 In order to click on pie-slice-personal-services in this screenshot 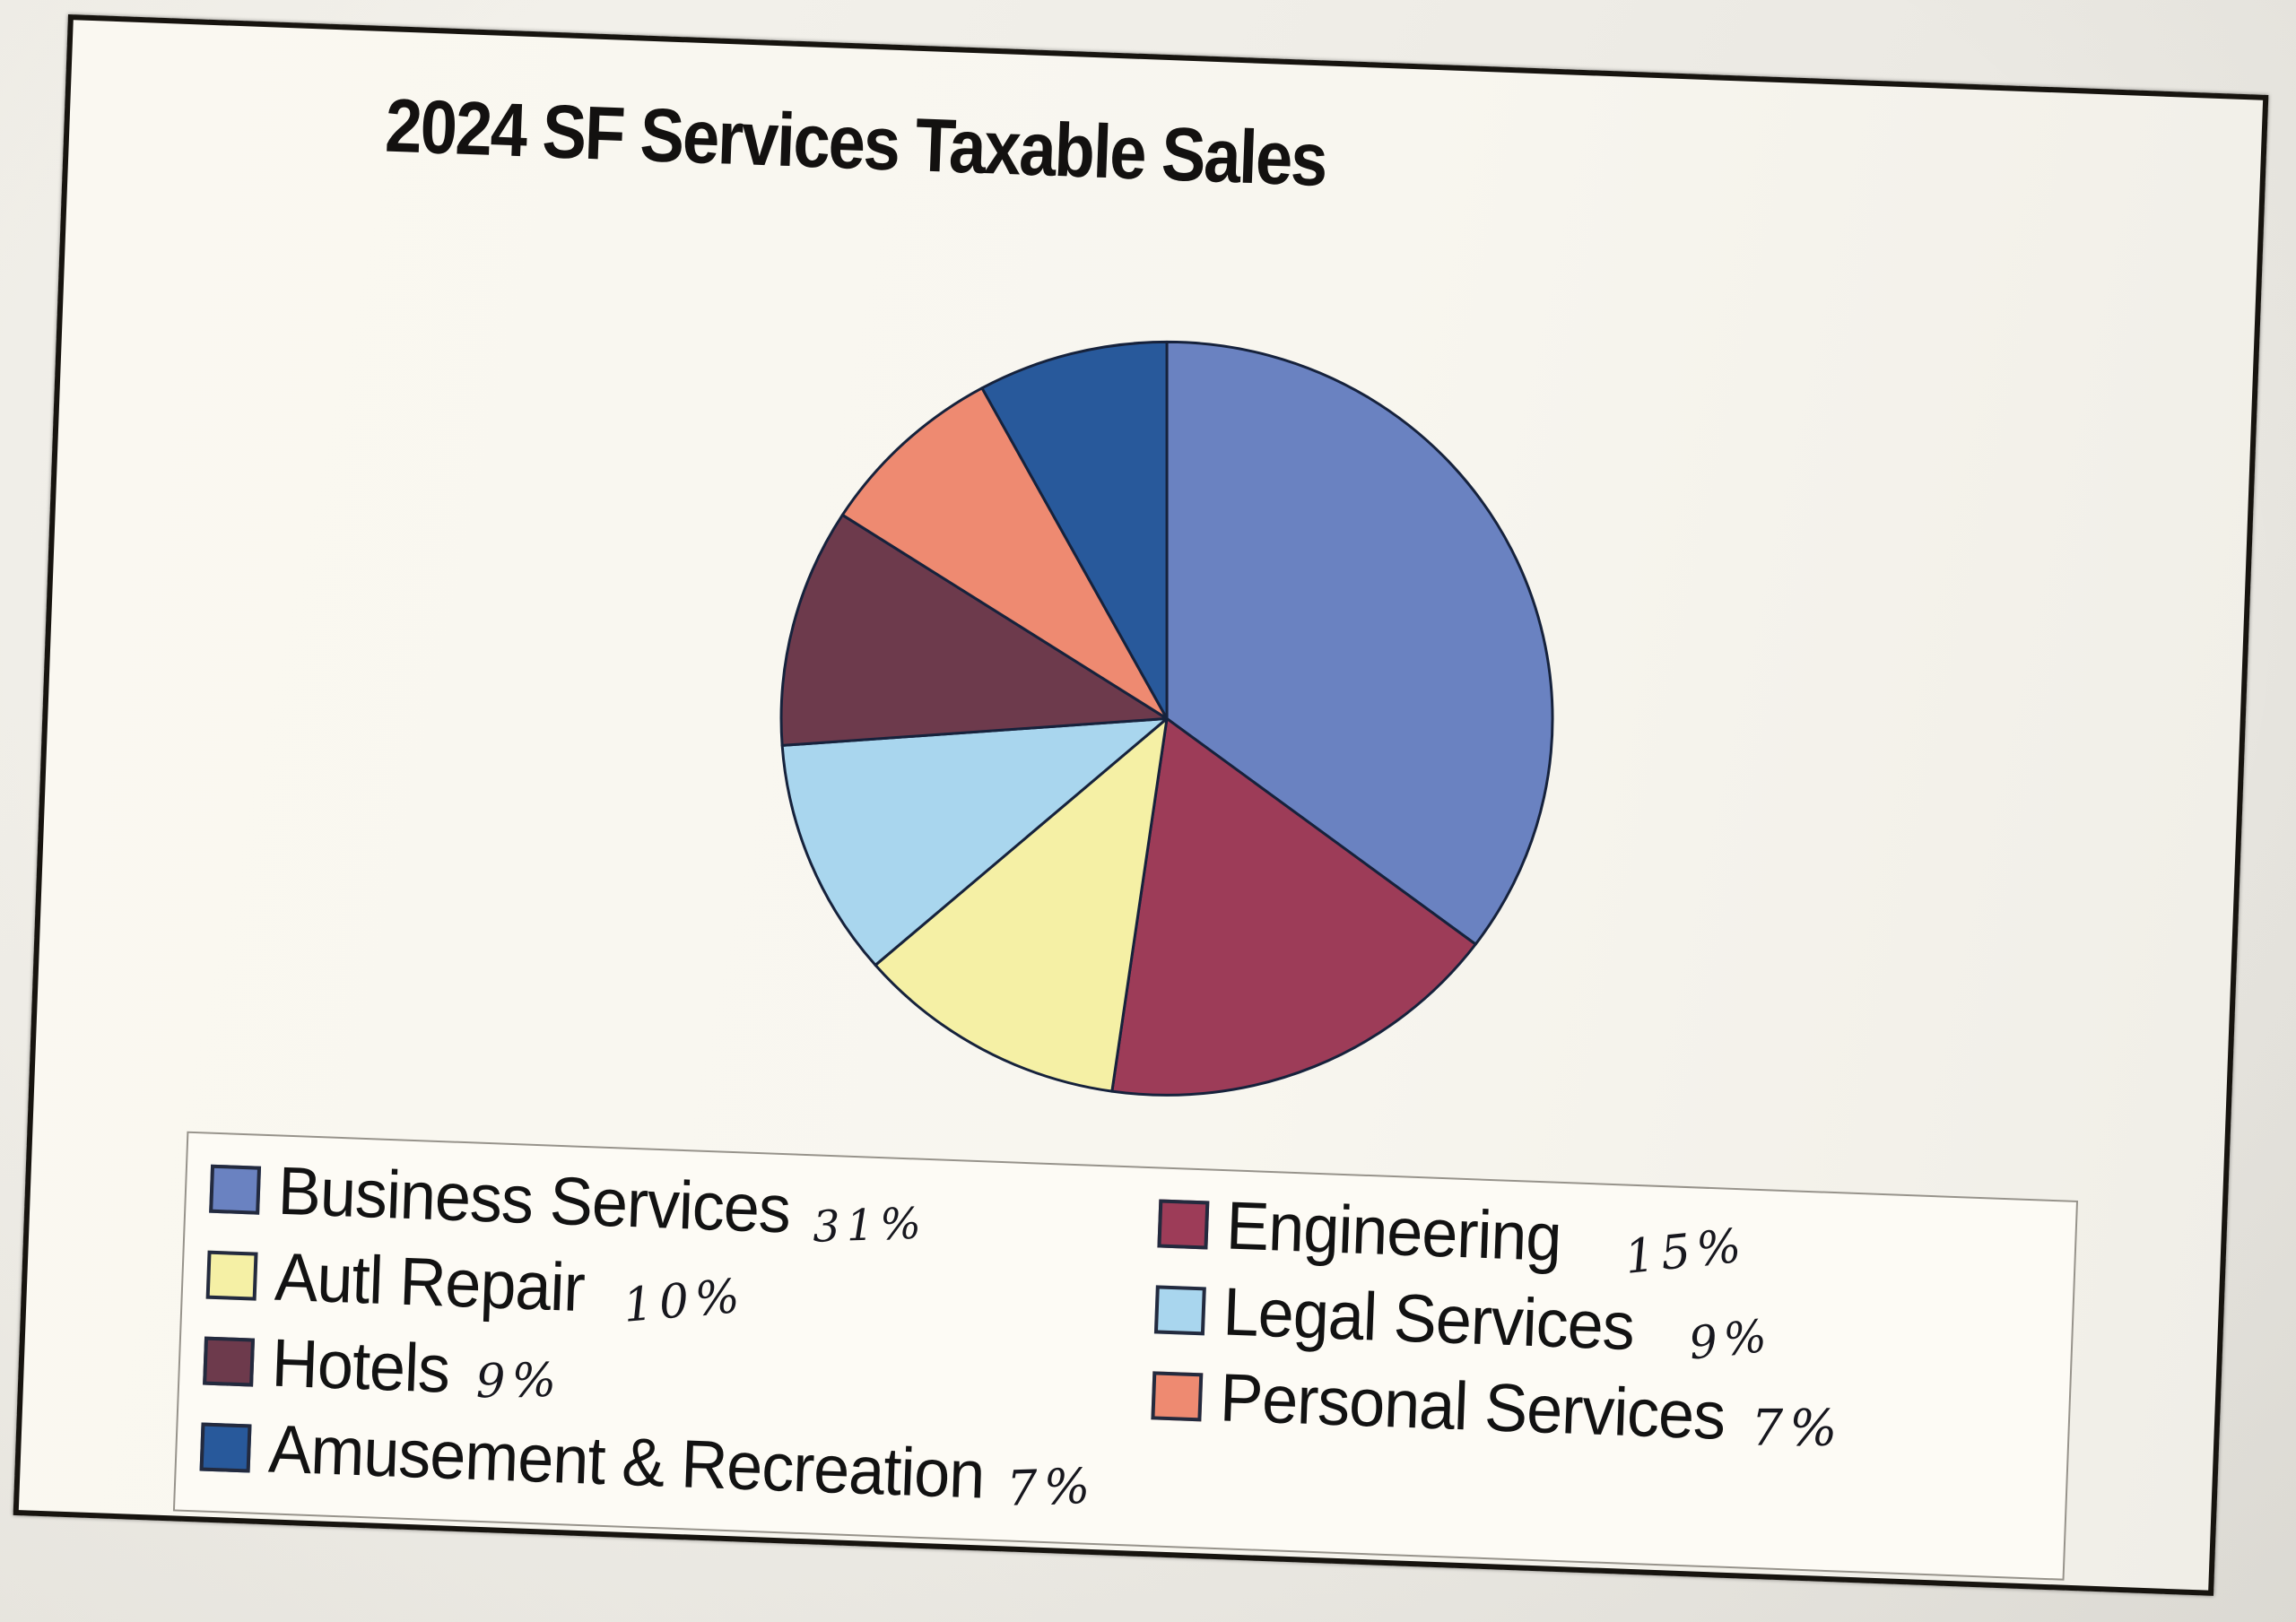, I will do `click(1004, 553)`.